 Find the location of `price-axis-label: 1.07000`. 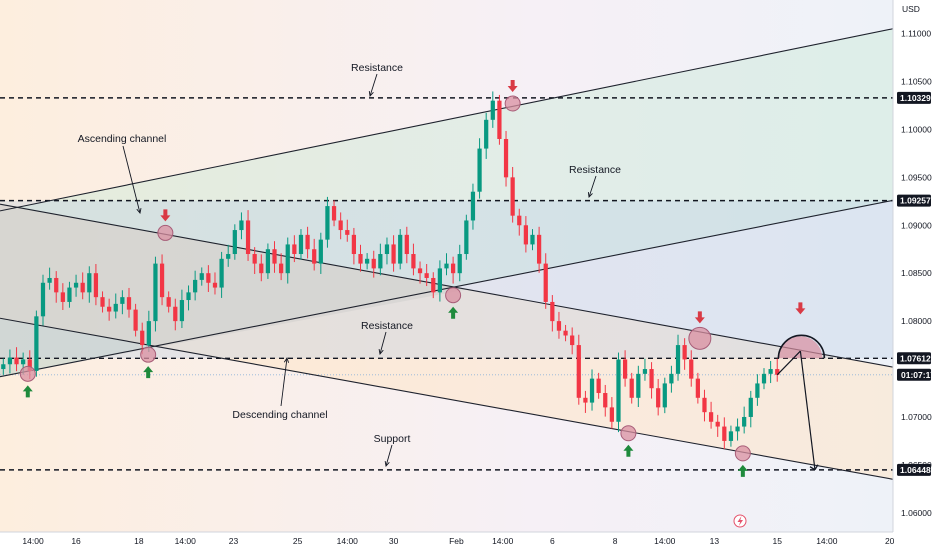

price-axis-label: 1.07000 is located at coordinates (916, 417).